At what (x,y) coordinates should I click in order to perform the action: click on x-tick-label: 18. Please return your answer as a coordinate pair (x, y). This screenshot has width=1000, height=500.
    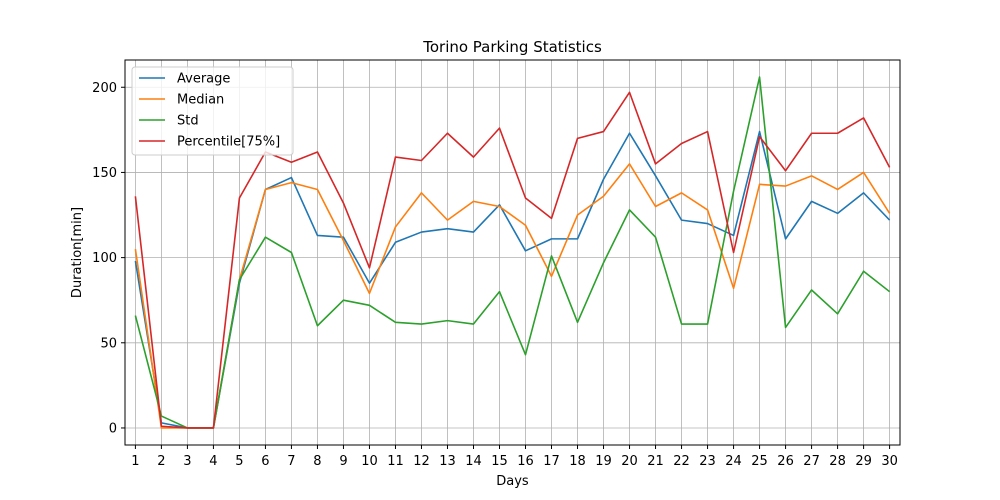
    Looking at the image, I should click on (577, 461).